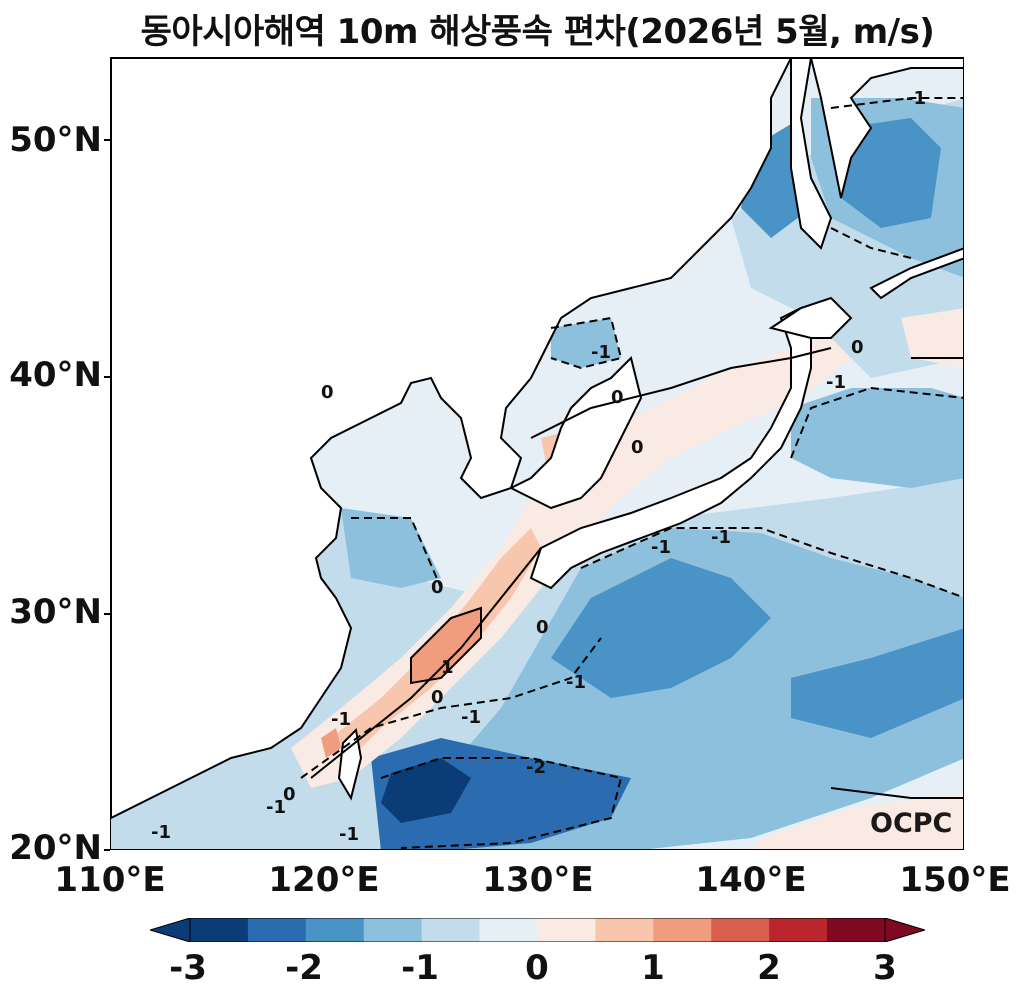 This screenshot has height=1000, width=1025. Describe the element at coordinates (916, 273) in the screenshot. I see `land-kuril` at that location.